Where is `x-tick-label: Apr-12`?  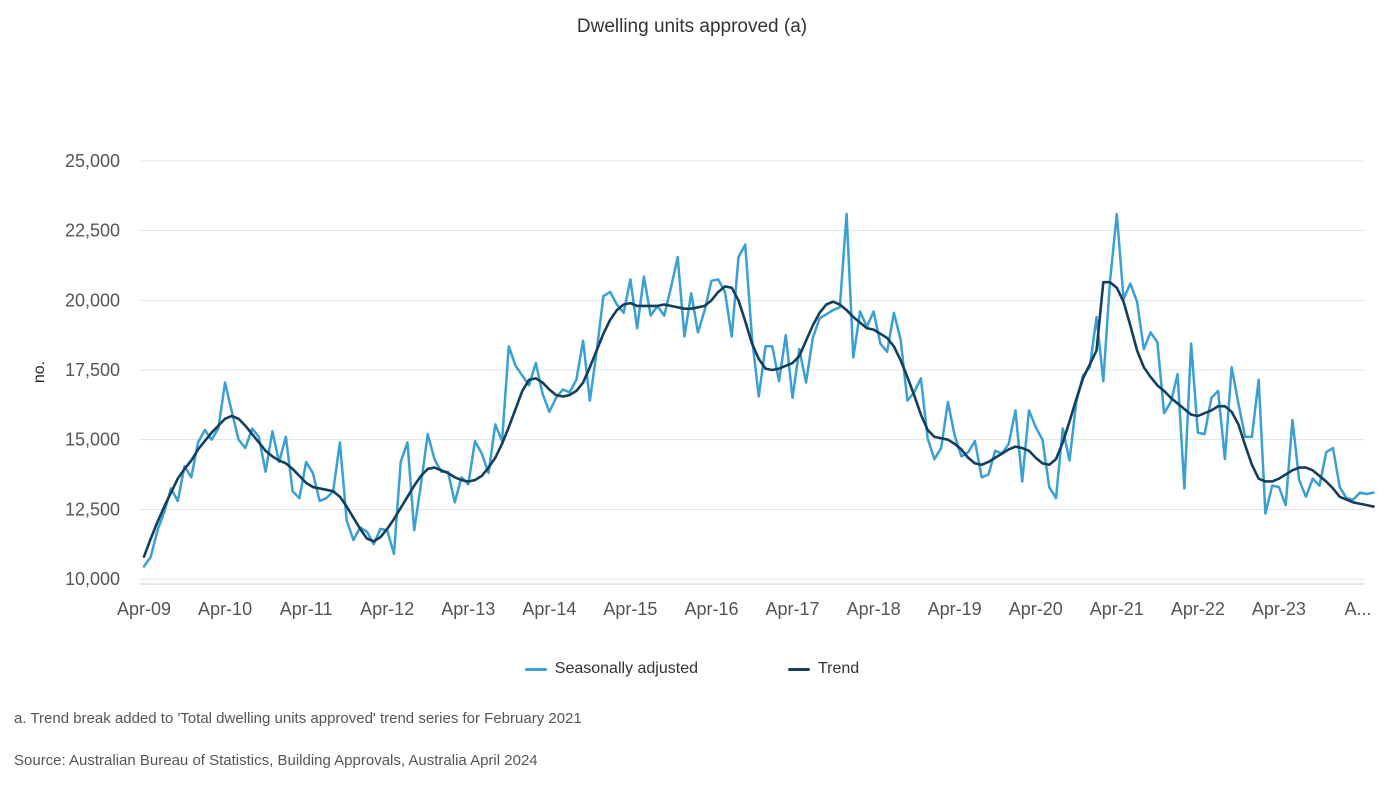
x-tick-label: Apr-12 is located at coordinates (387, 609).